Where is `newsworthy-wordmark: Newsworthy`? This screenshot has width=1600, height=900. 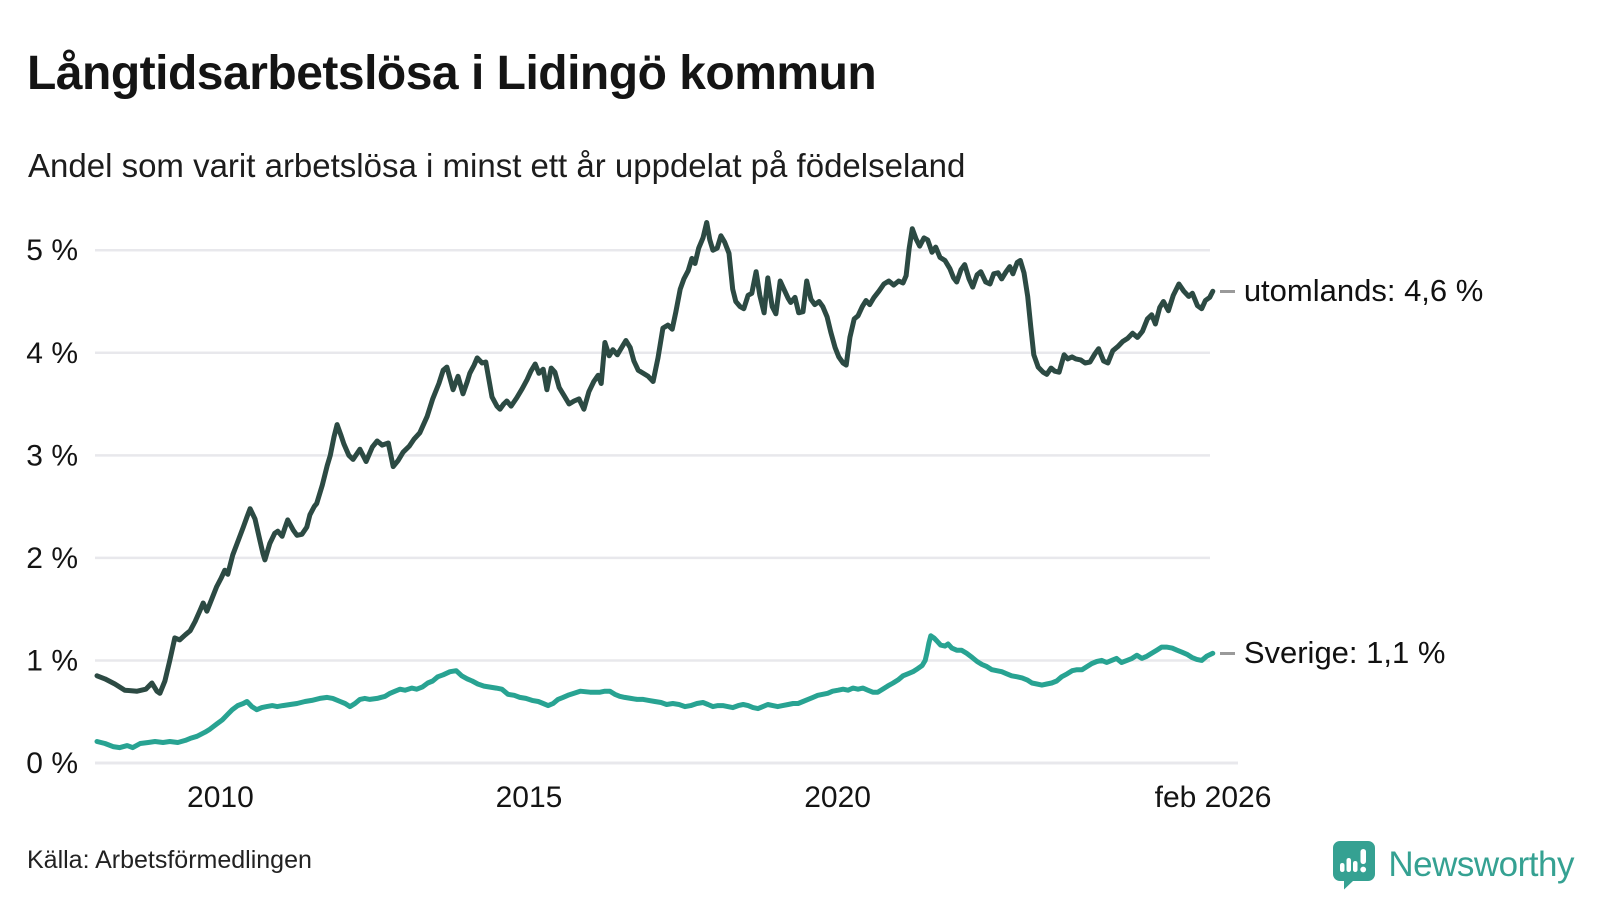 newsworthy-wordmark: Newsworthy is located at coordinates (1481, 864).